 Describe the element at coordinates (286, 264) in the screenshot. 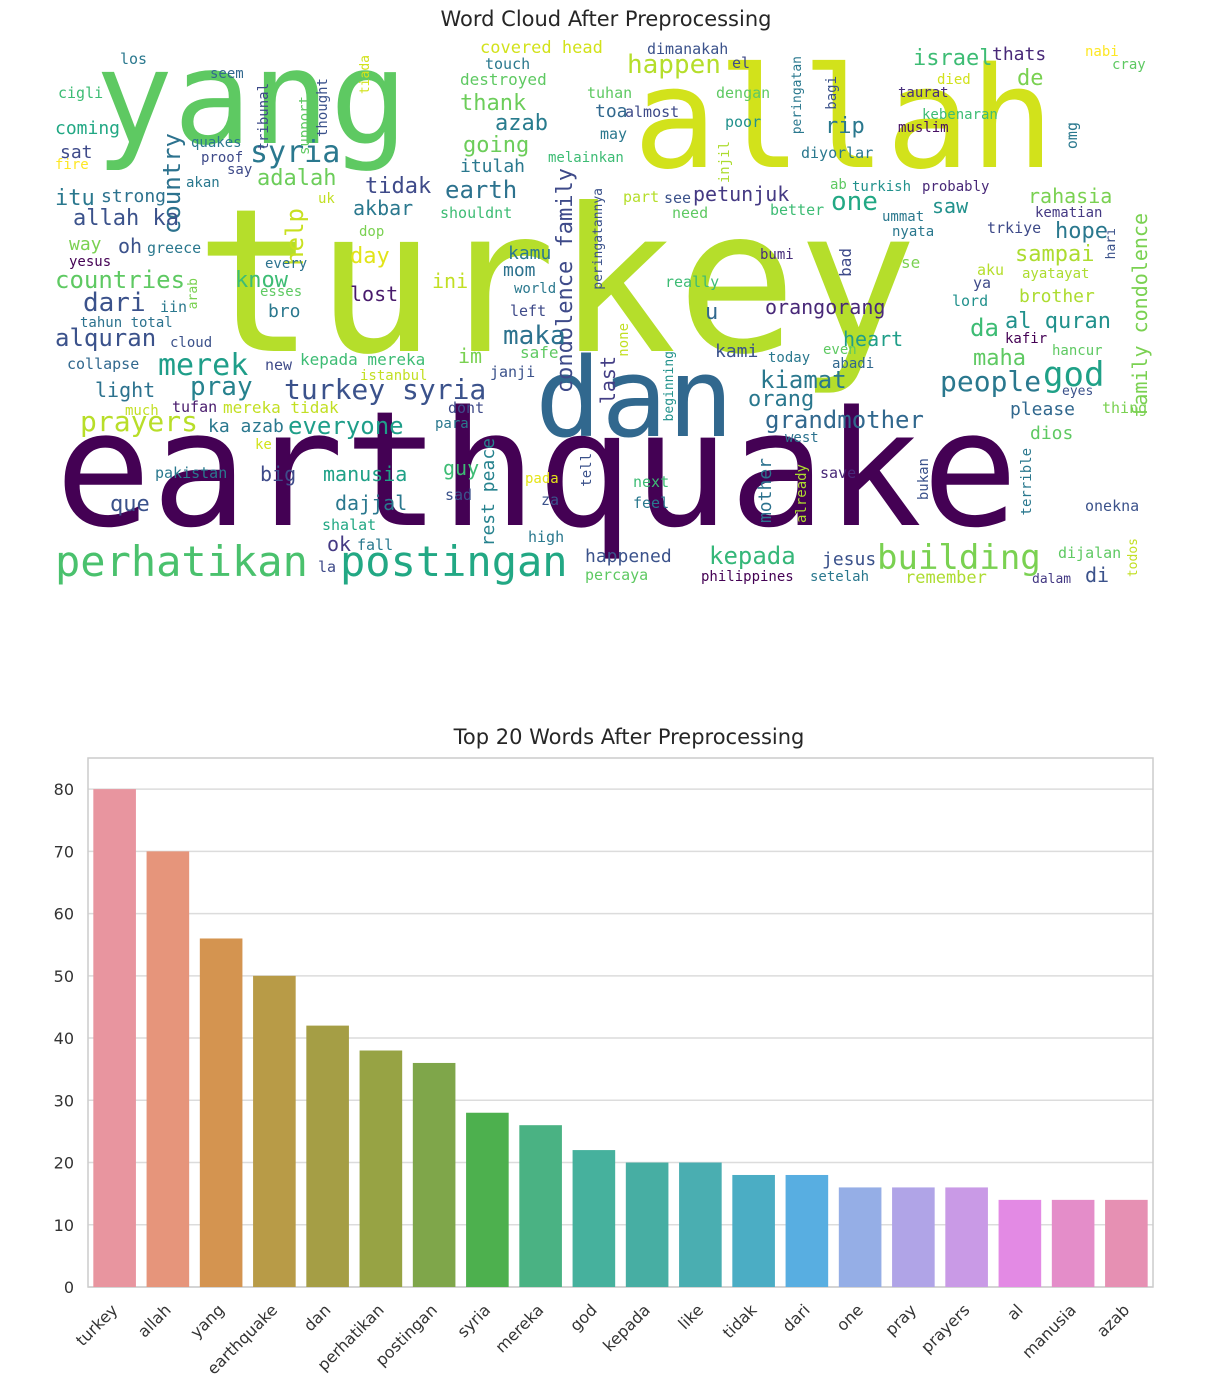

I see `wordcloud-word: every` at that location.